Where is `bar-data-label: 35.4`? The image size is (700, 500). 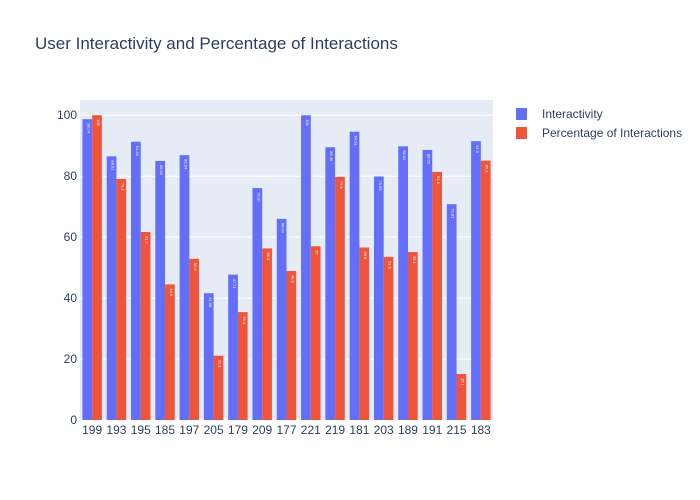 bar-data-label: 35.4 is located at coordinates (244, 320).